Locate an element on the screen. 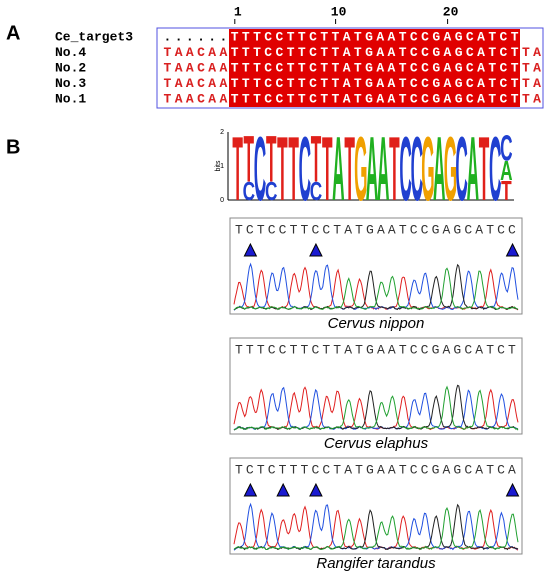 The height and width of the screenshot is (587, 550). species-name: Cervus elaphus is located at coordinates (376, 443).